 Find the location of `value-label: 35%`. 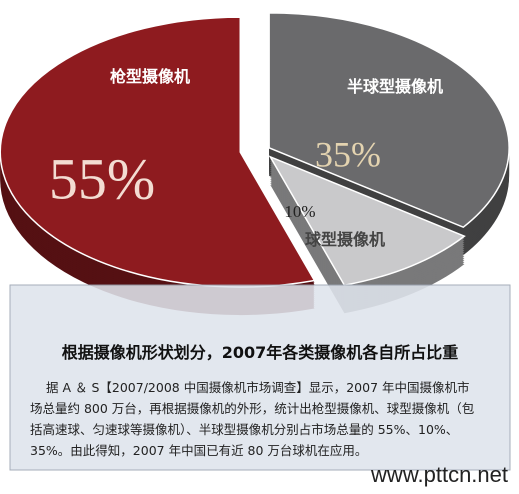

value-label: 35% is located at coordinates (348, 154).